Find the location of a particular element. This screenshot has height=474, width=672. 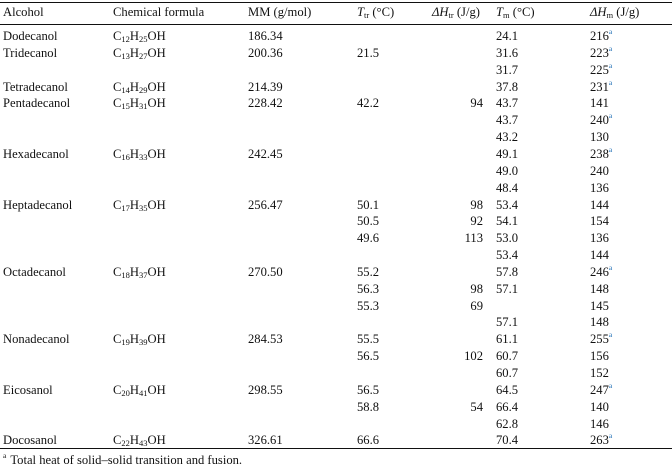

cell-transition-enthalpy: 69 is located at coordinates (476, 305).